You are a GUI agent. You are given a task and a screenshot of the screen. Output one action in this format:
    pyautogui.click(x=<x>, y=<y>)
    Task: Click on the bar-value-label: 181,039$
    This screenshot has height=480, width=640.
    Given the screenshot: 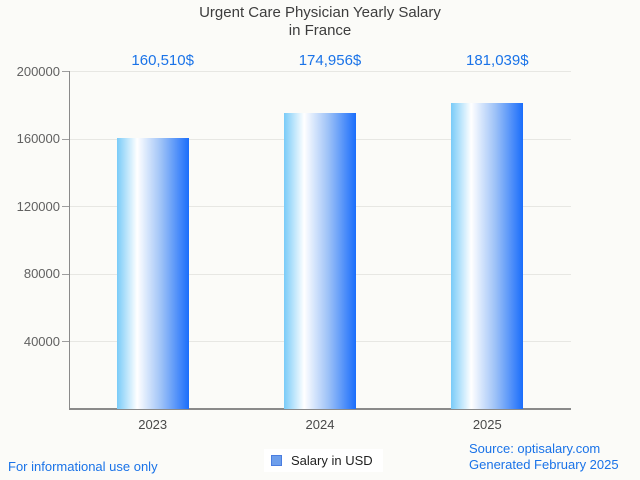 What is the action you would take?
    pyautogui.click(x=497, y=60)
    